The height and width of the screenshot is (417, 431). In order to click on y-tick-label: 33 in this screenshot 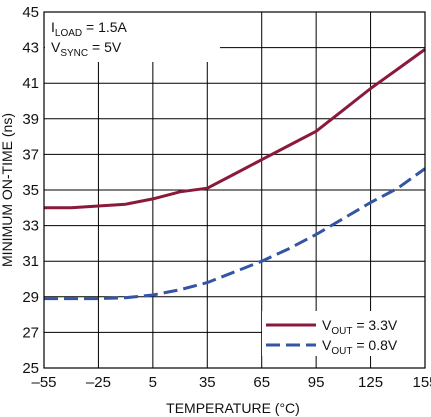, I will do `click(30, 226)`.